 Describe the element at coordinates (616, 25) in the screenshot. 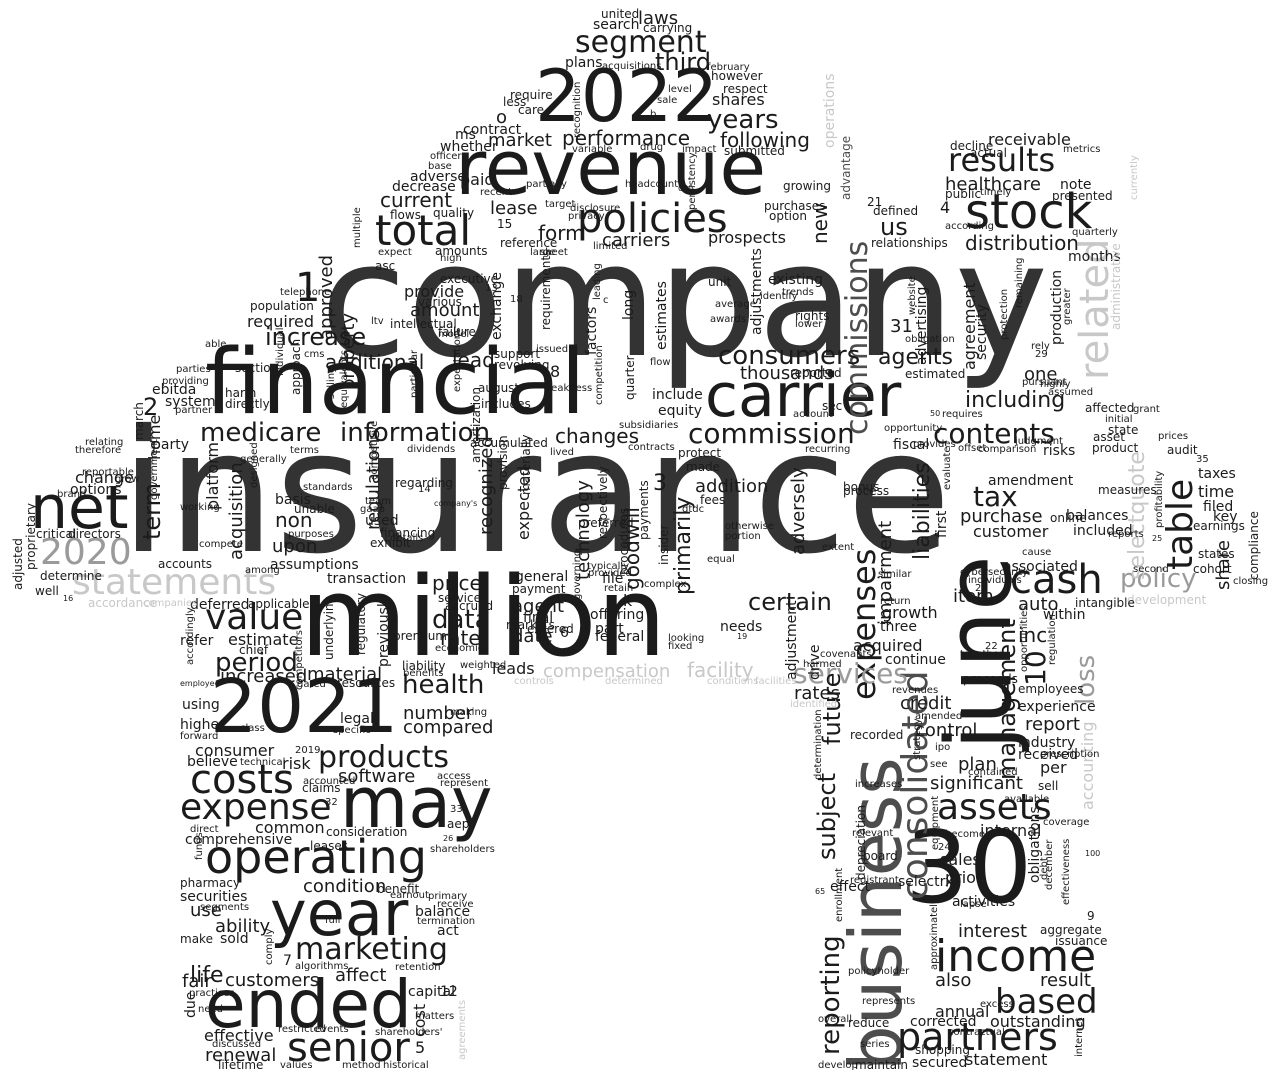

I see `word-search: search` at that location.